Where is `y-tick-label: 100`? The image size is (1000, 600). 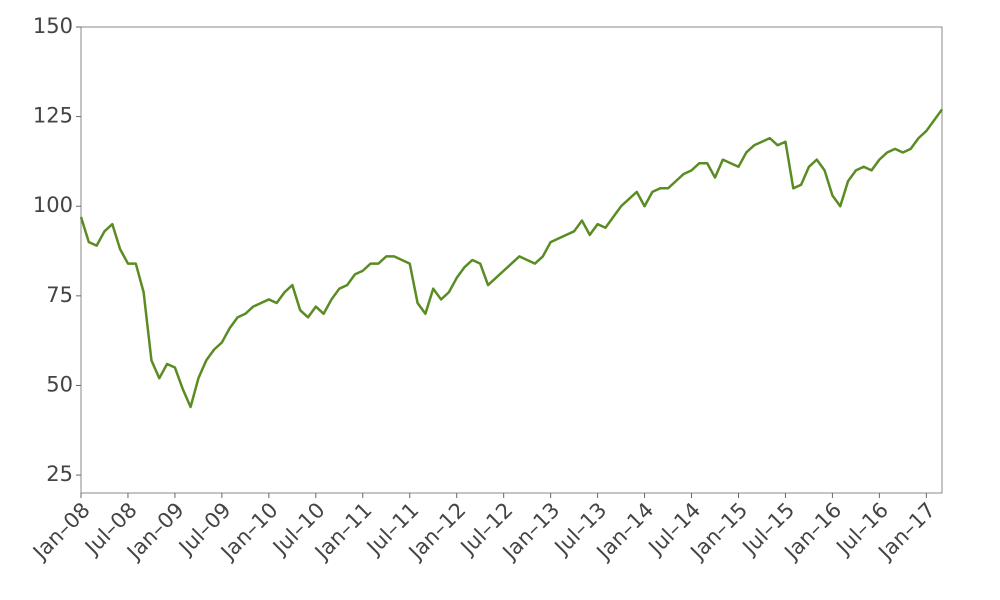 y-tick-label: 100 is located at coordinates (53, 205).